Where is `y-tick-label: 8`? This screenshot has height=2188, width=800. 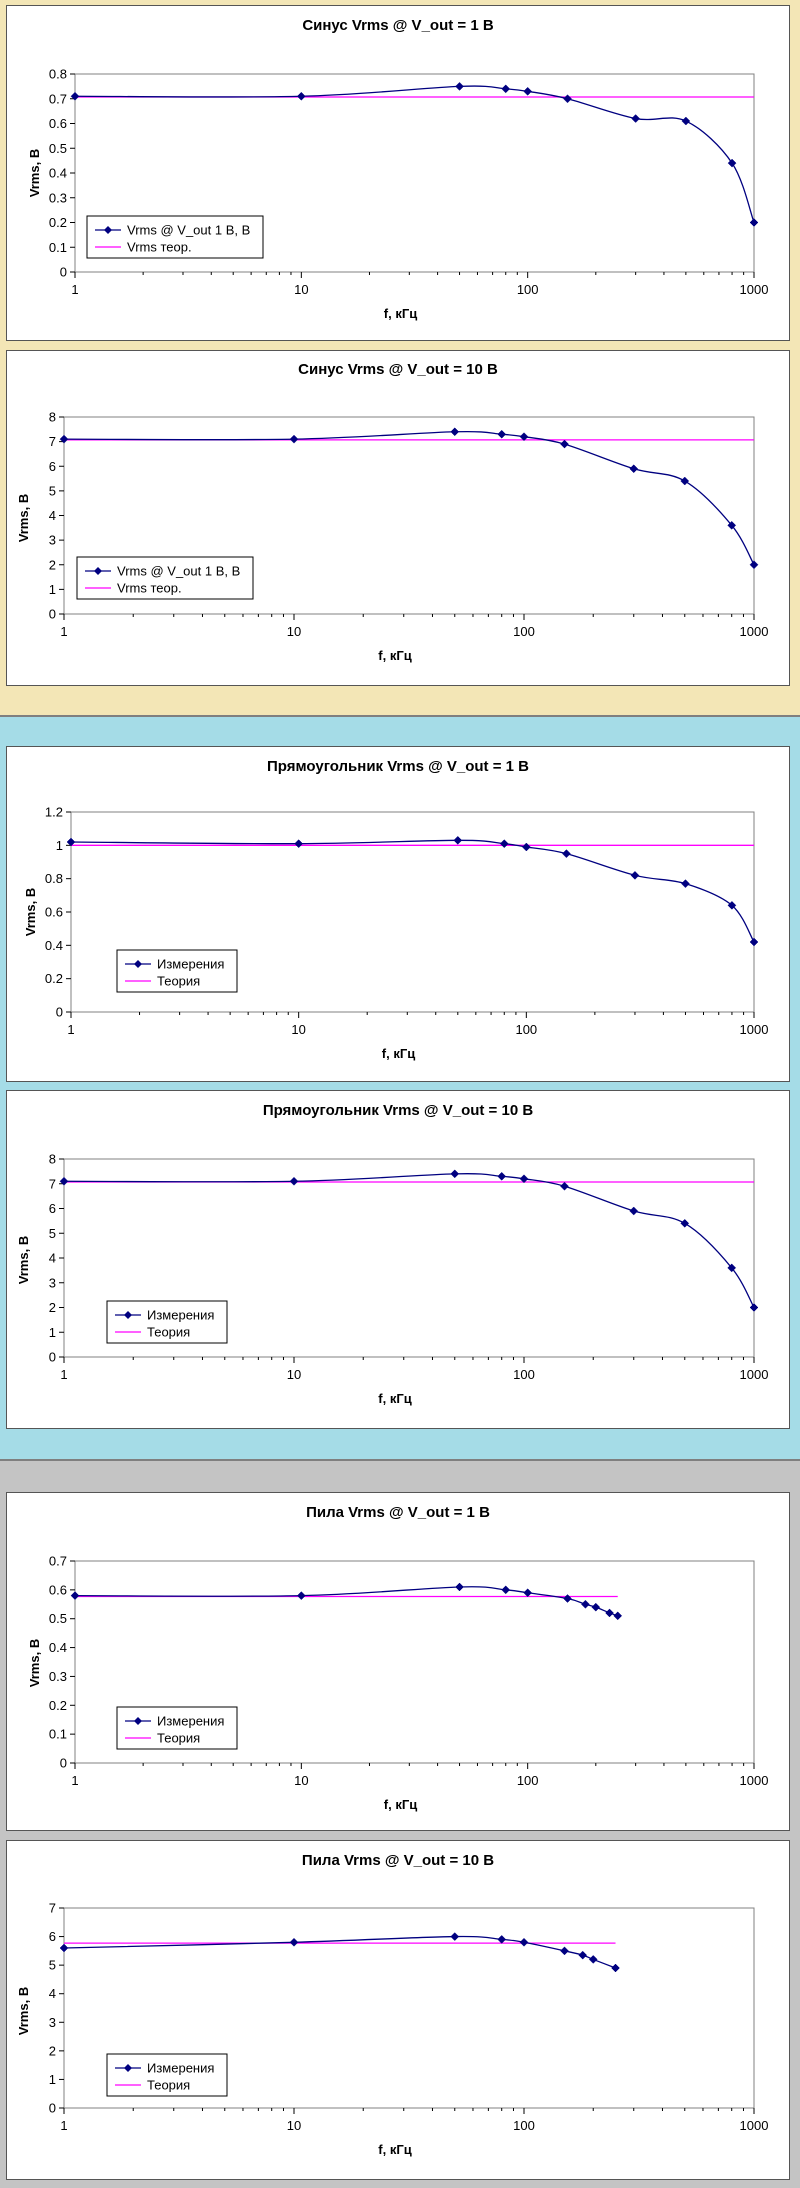
y-tick-label: 8 is located at coordinates (52, 417).